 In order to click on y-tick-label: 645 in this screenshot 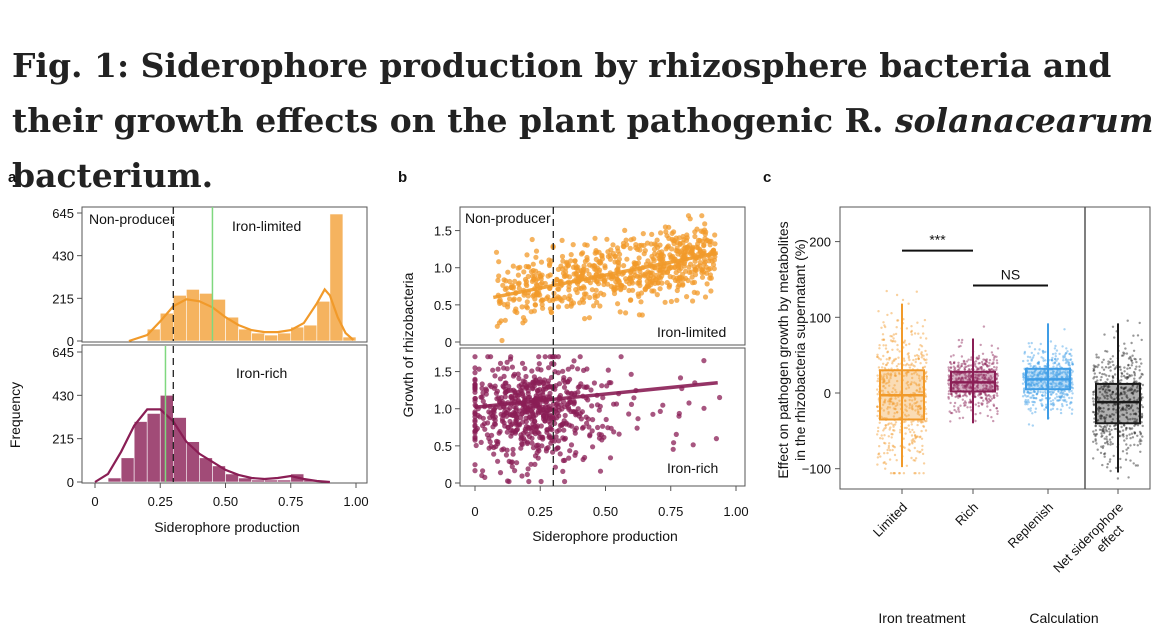, I will do `click(63, 352)`.